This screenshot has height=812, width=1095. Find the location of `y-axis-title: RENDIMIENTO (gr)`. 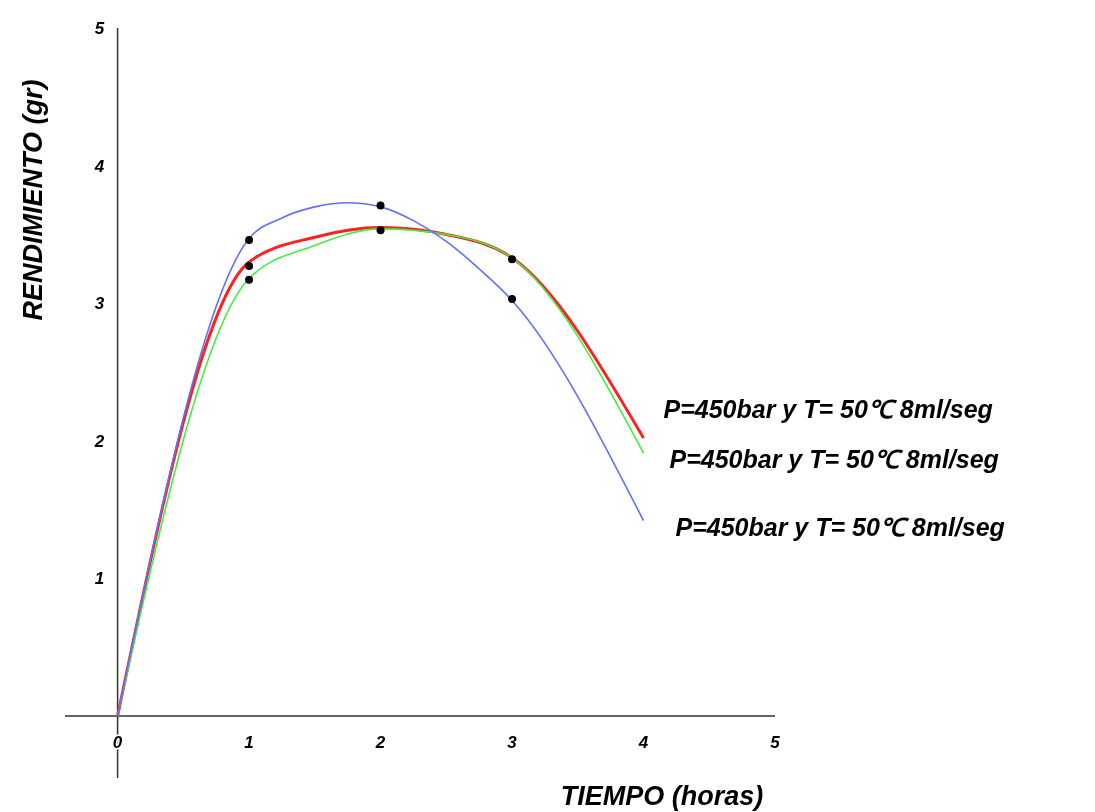

y-axis-title: RENDIMIENTO (gr) is located at coordinates (33, 200).